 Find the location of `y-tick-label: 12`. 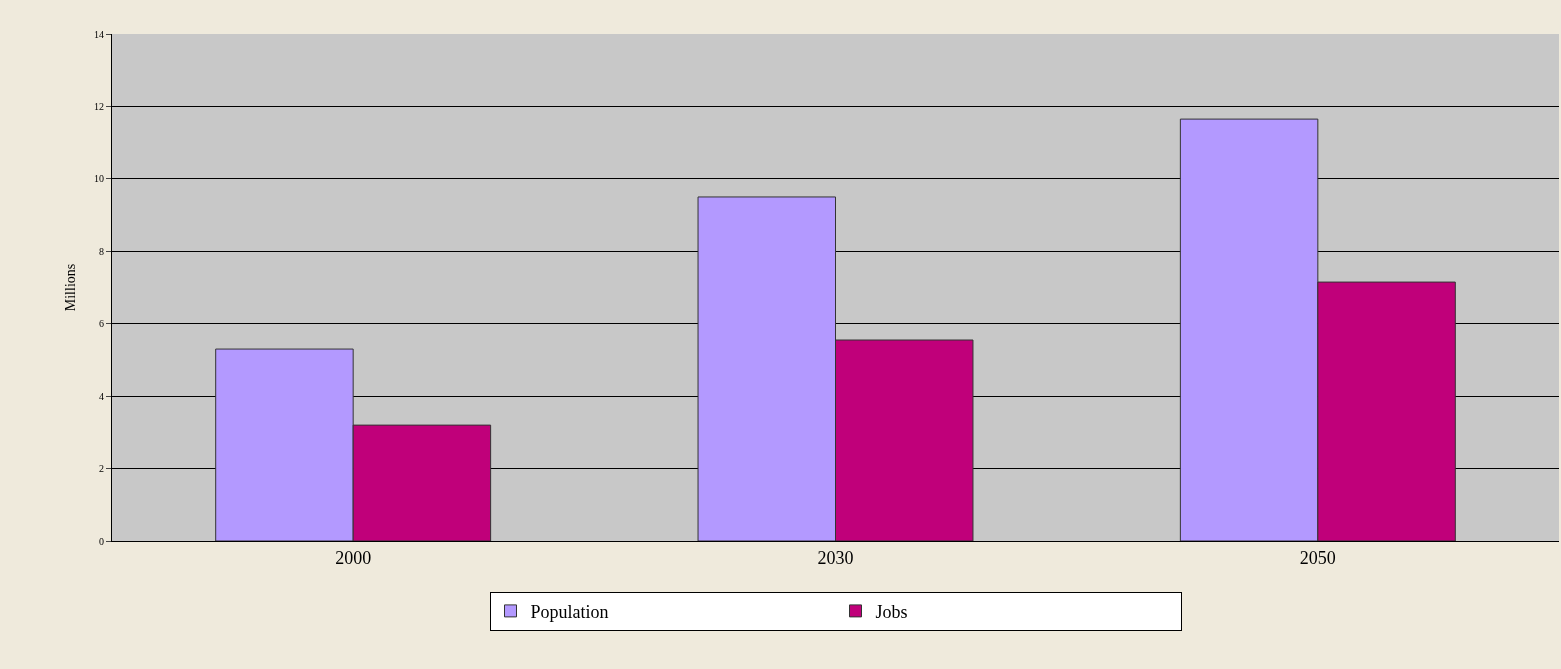

y-tick-label: 12 is located at coordinates (99, 106).